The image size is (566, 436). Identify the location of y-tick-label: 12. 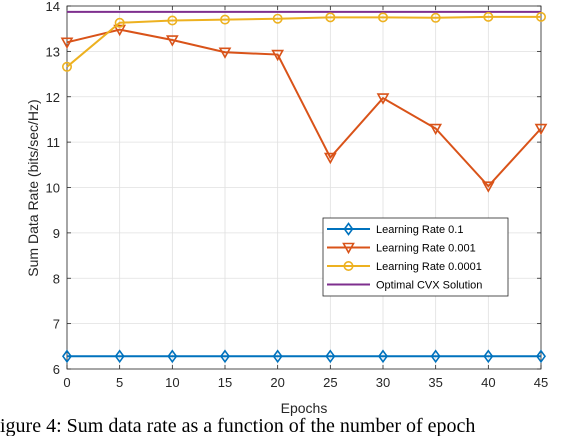
(53, 97).